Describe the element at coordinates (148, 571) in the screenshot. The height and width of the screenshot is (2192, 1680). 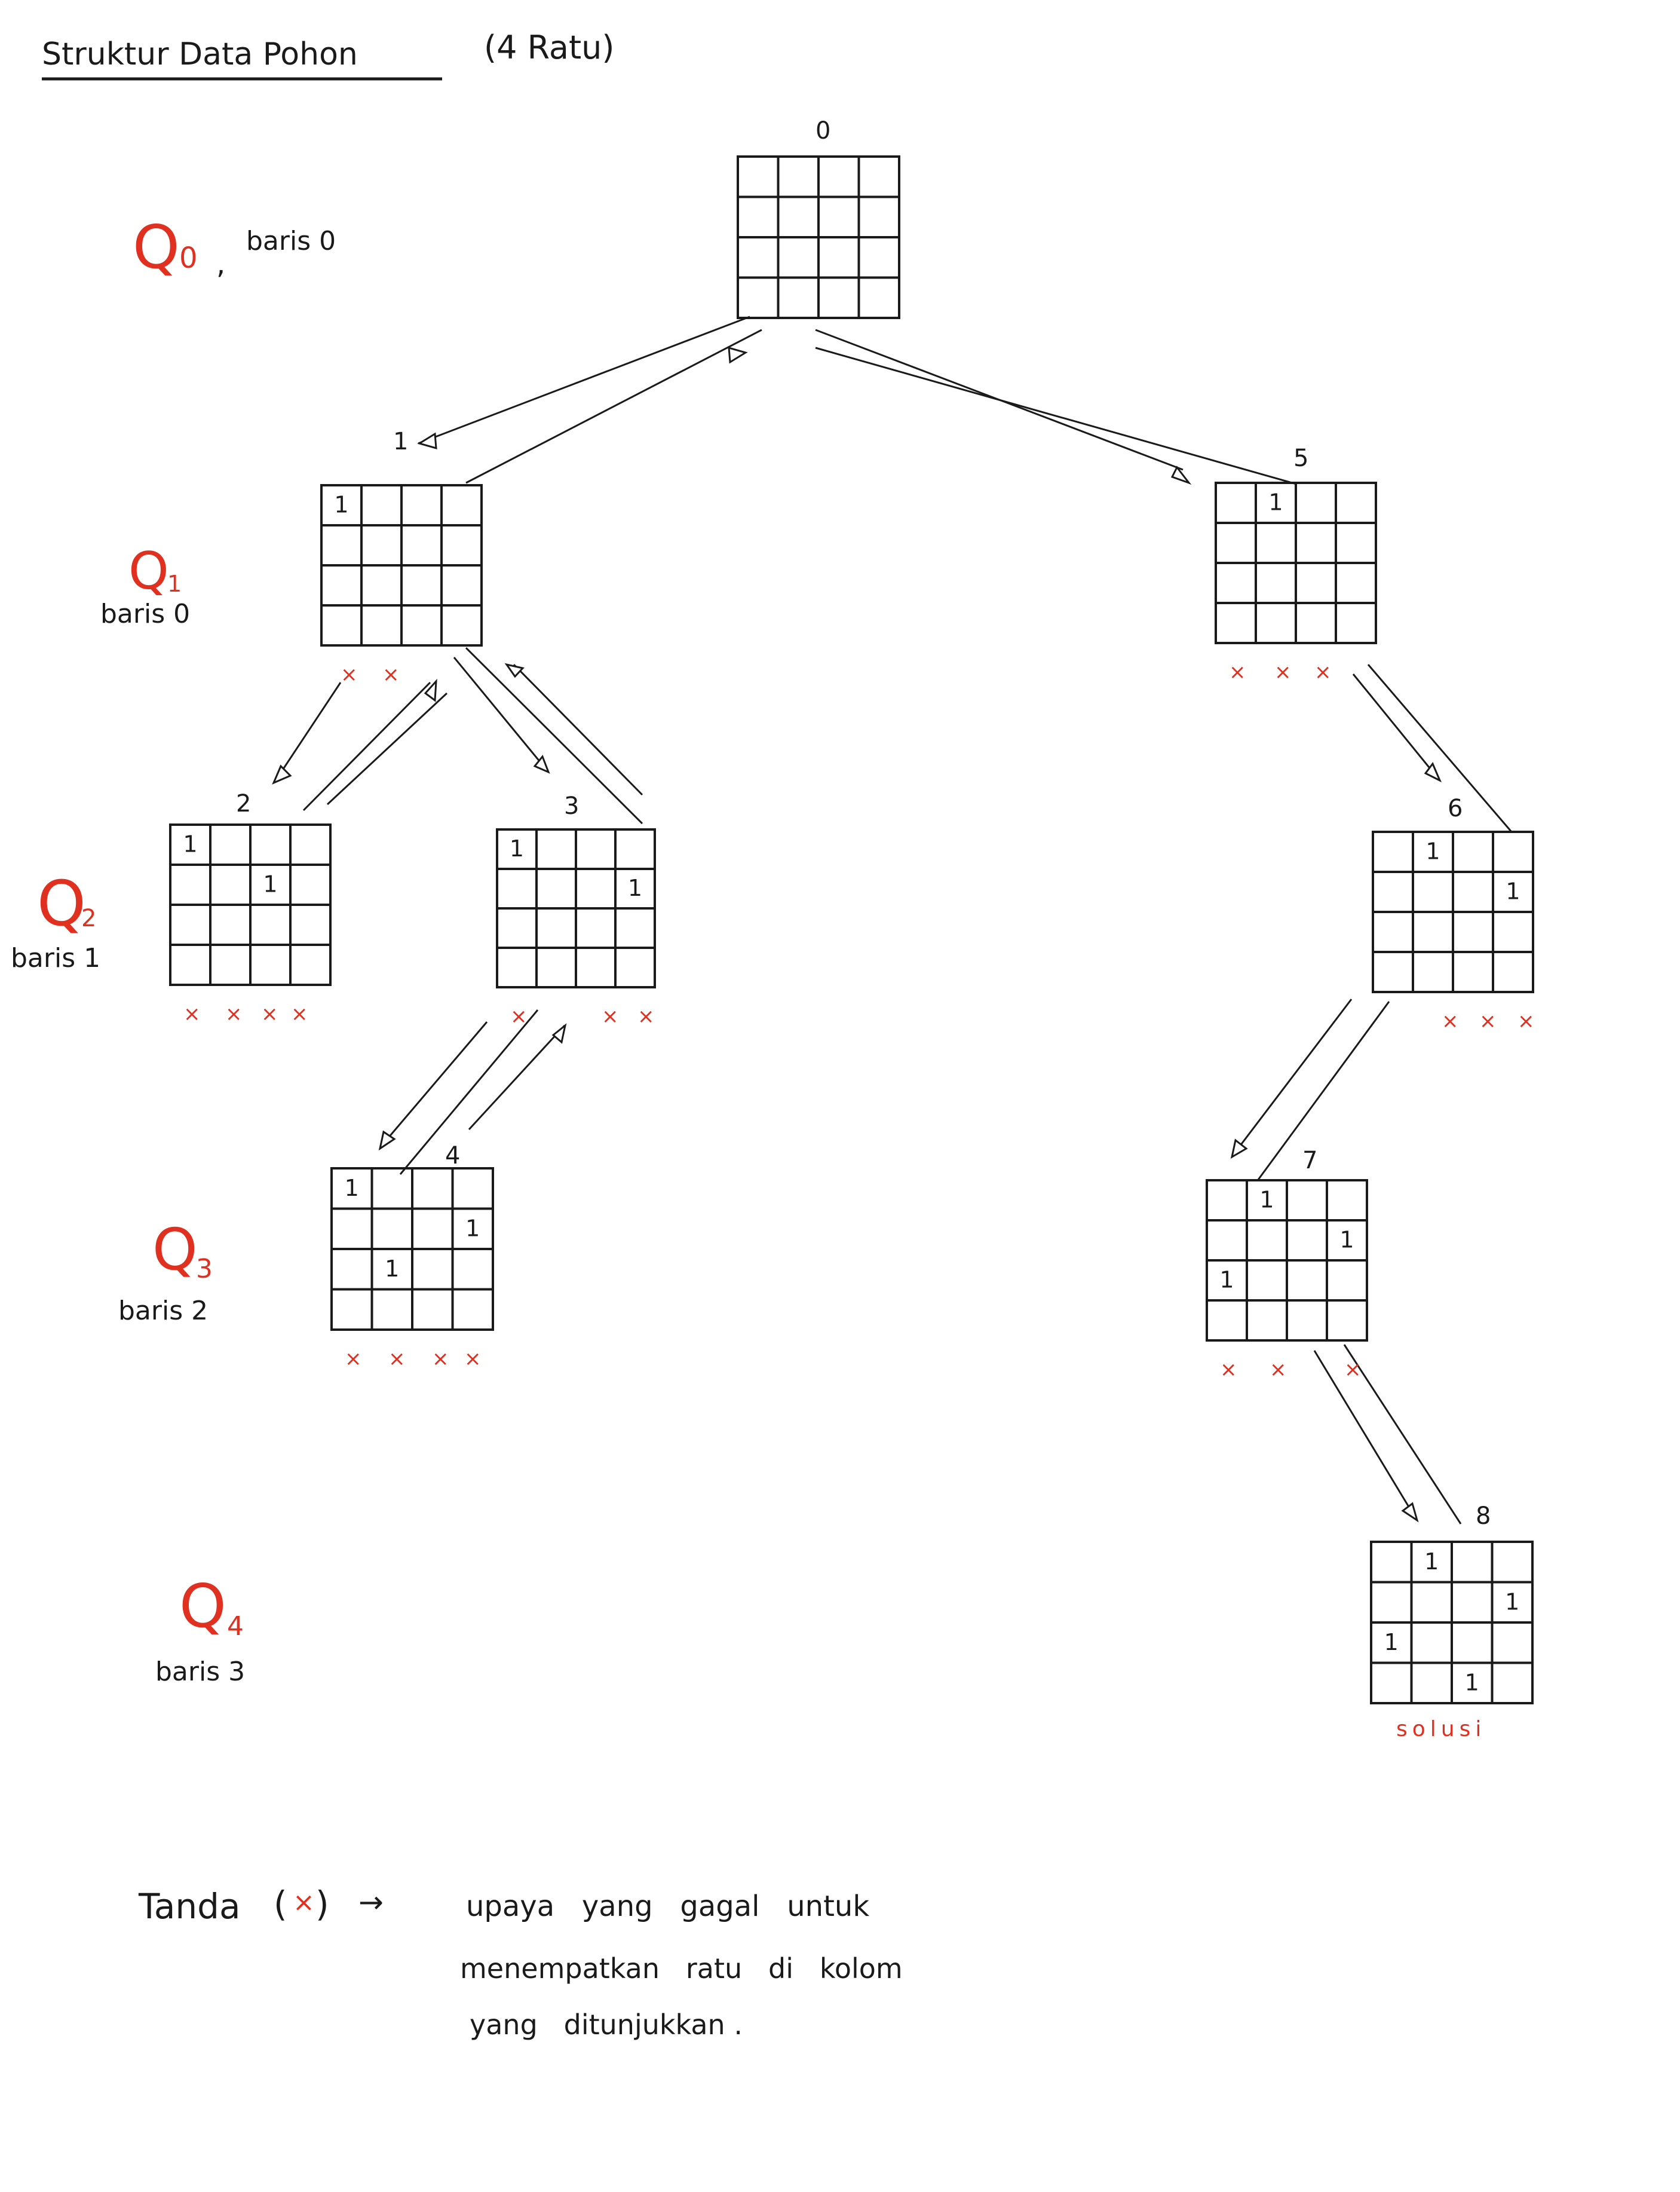
I see `level-q1-letter: Q` at that location.